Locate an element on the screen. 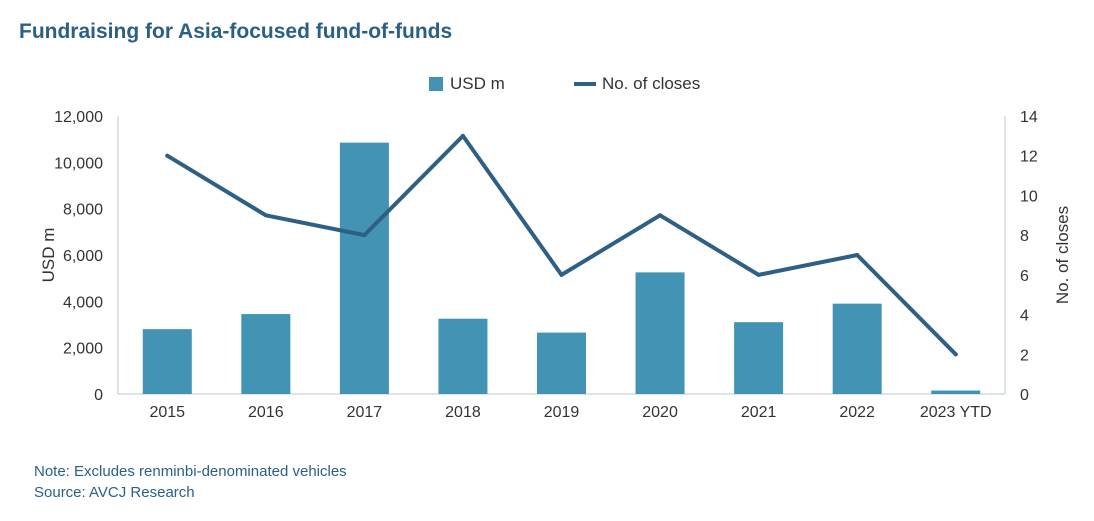  bar-2022 is located at coordinates (857, 348).